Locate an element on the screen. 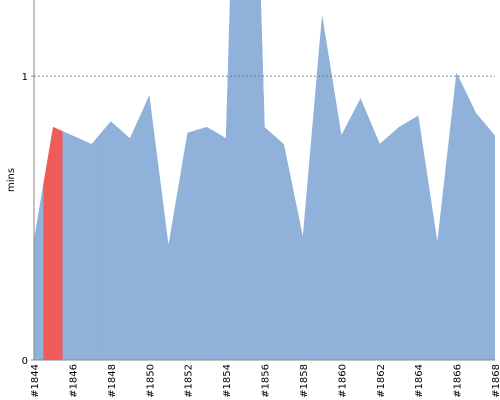  x-tick-label: #1862 is located at coordinates (381, 381).